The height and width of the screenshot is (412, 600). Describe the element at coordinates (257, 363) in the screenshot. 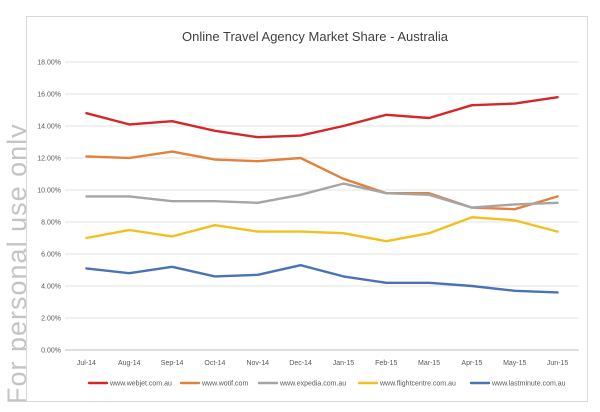

I see `x-tick-label: Nov-14` at that location.